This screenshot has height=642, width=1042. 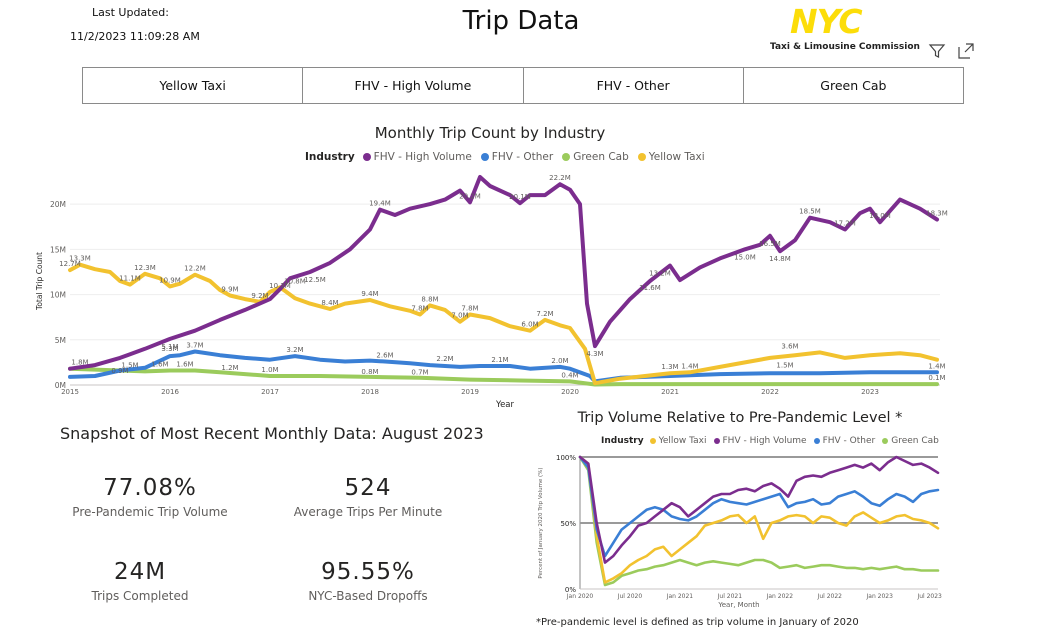 What do you see at coordinates (830, 596) in the screenshot?
I see `x-tick-label: Jul 2022` at bounding box center [830, 596].